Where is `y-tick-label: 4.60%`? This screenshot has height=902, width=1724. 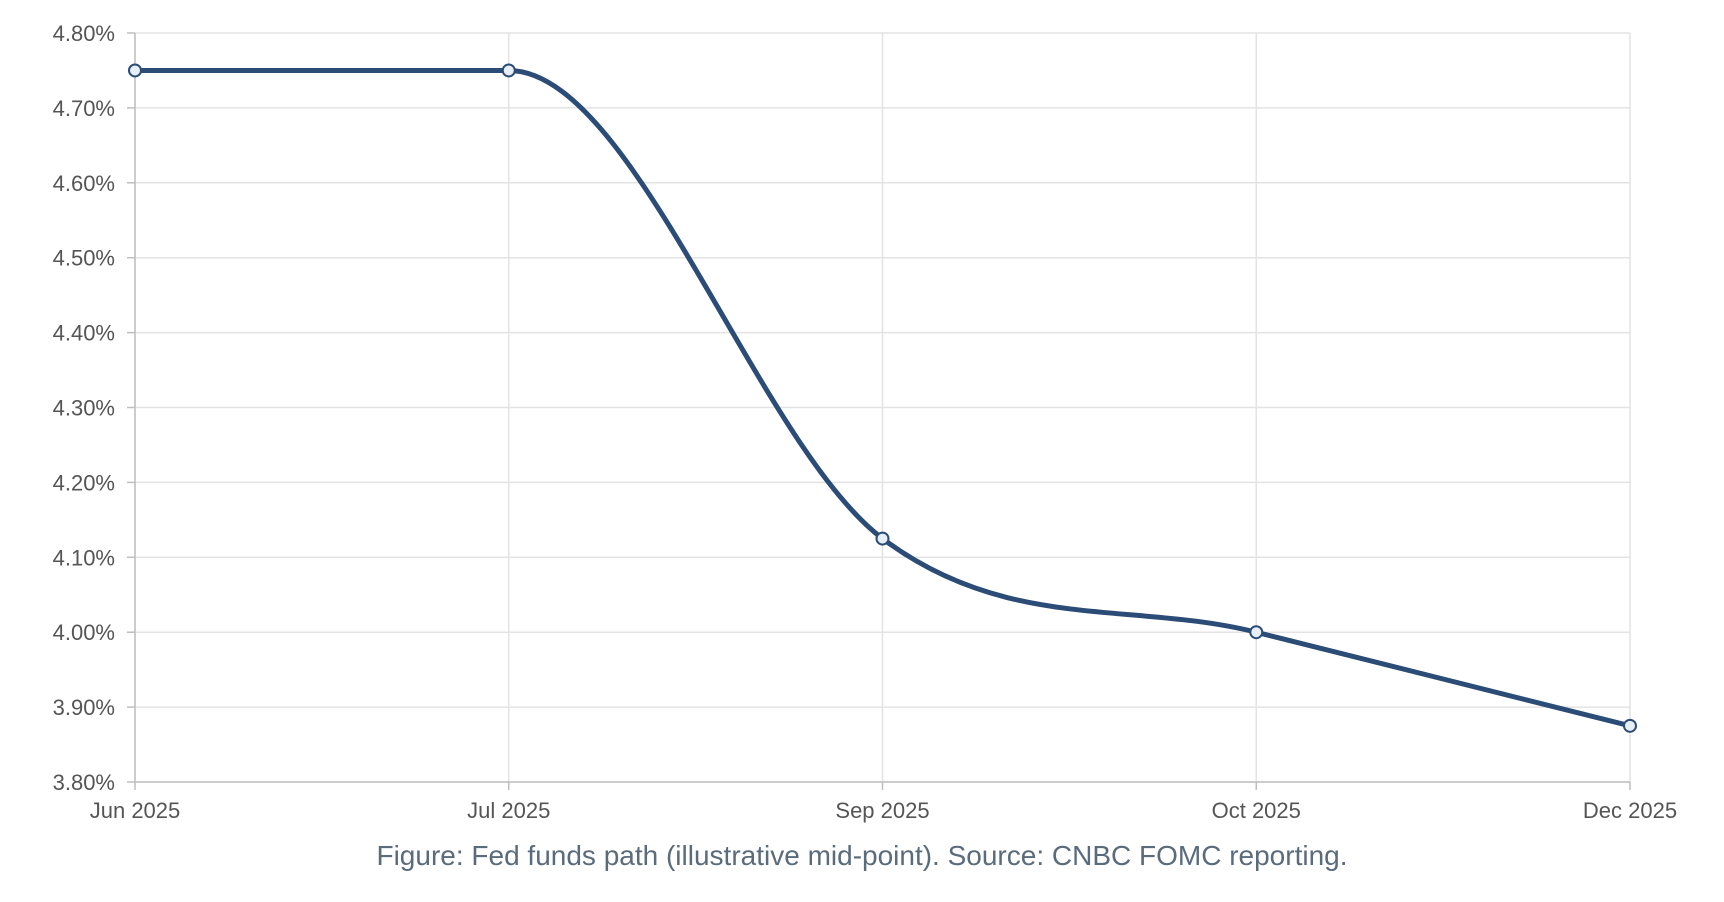
y-tick-label: 4.60% is located at coordinates (84, 183).